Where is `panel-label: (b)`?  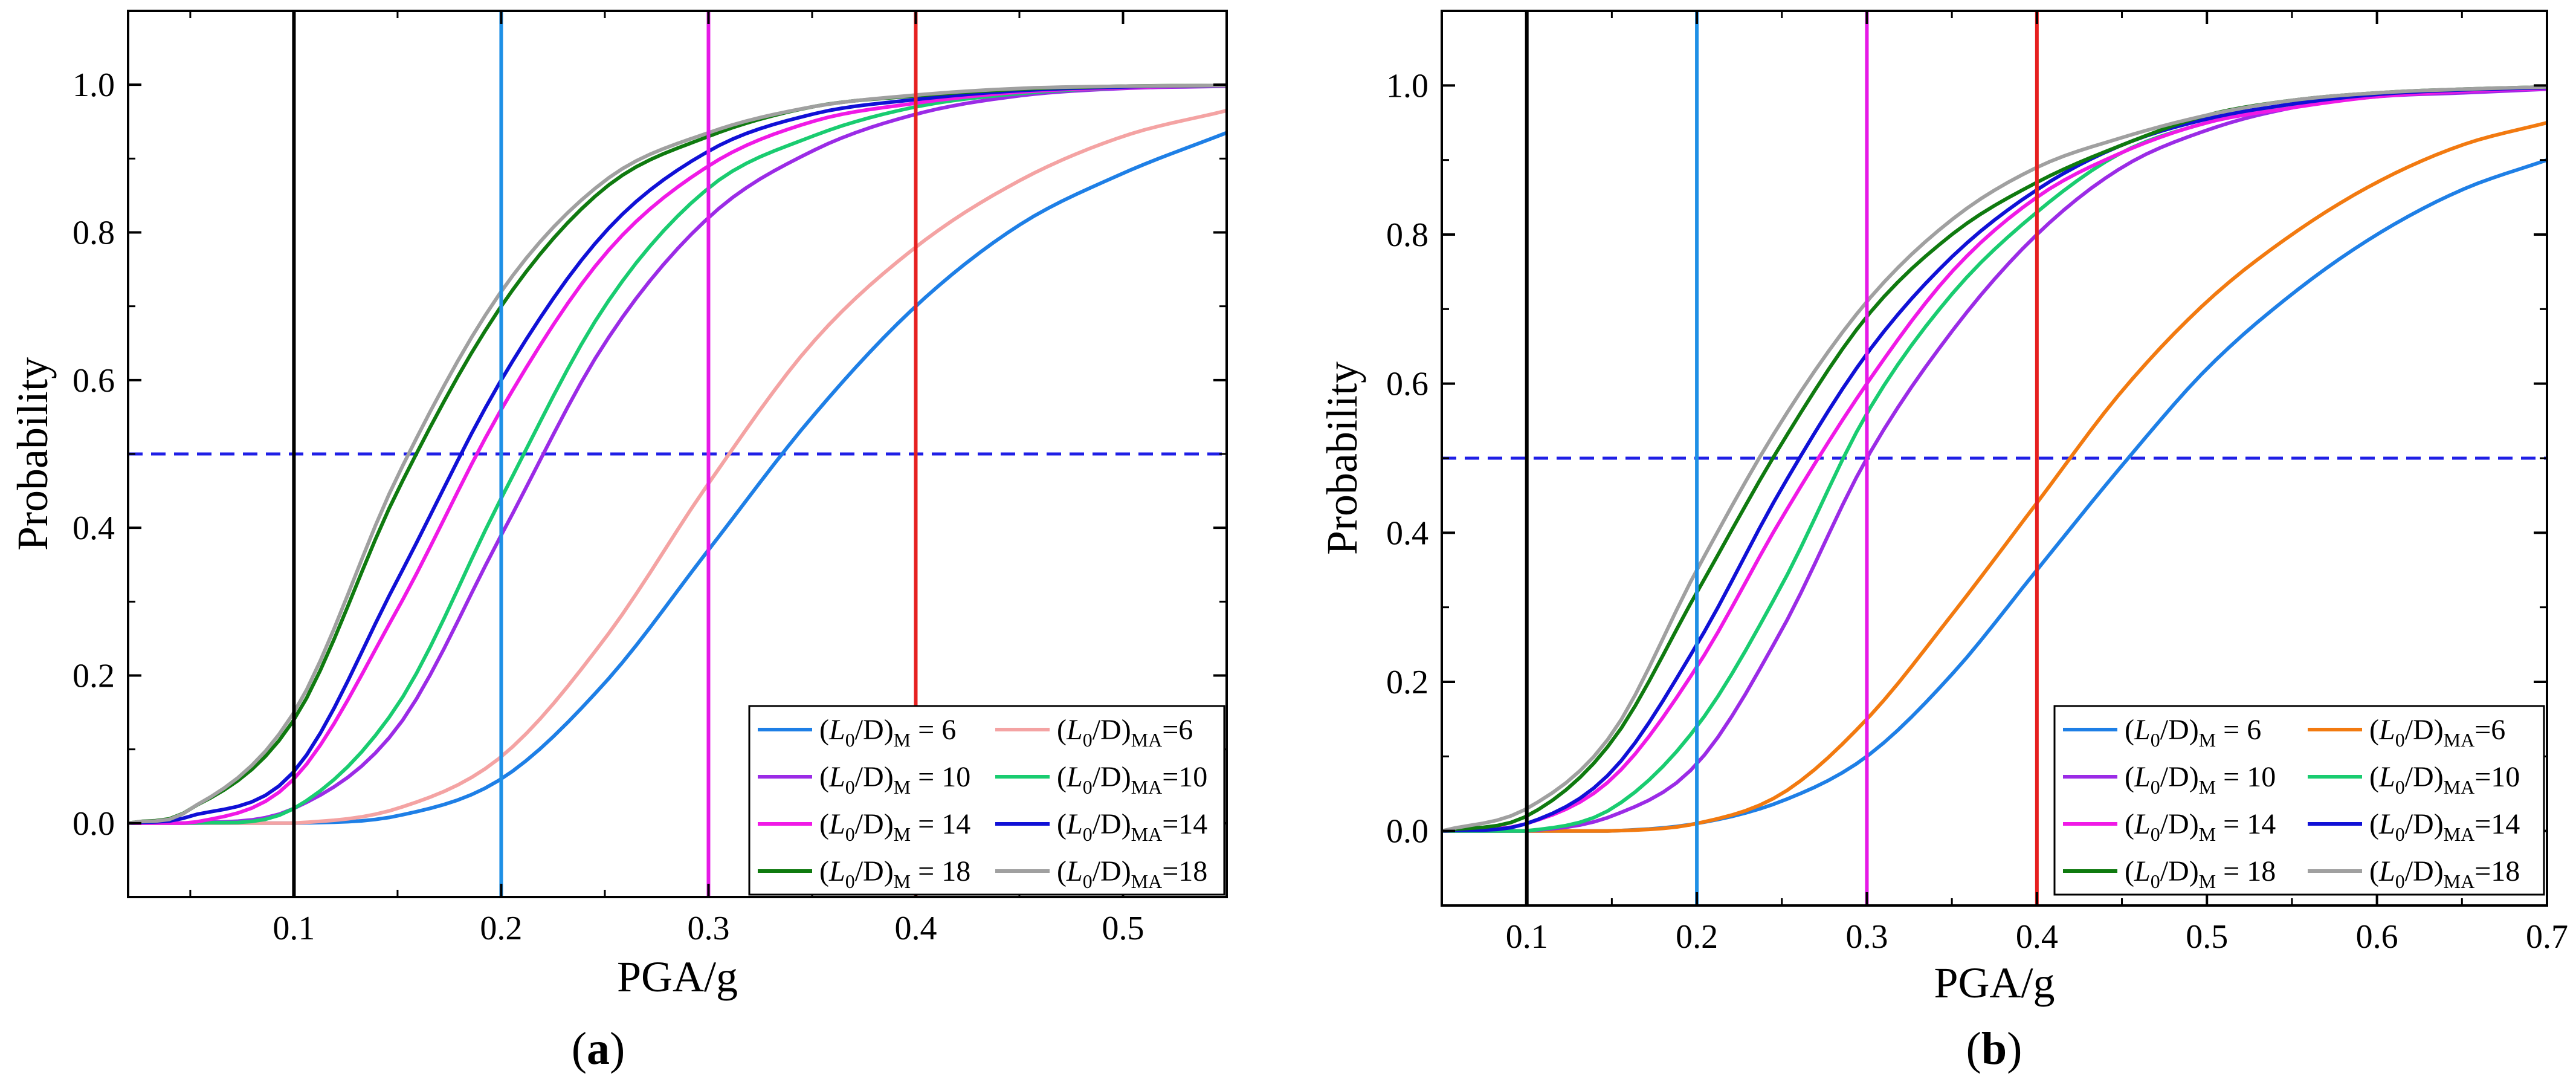
panel-label: (b) is located at coordinates (1994, 1048).